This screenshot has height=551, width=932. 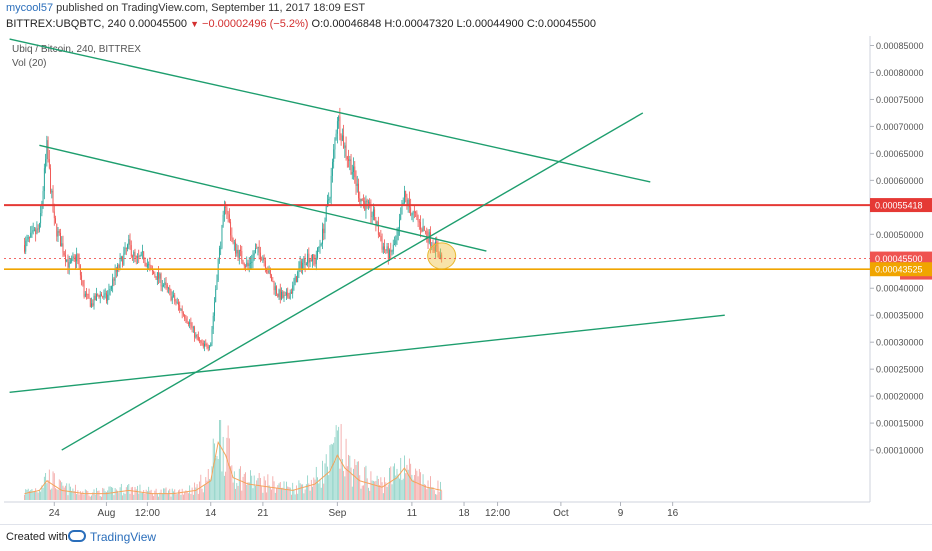 What do you see at coordinates (900, 73) in the screenshot?
I see `price-tick-label: 0.00080000` at bounding box center [900, 73].